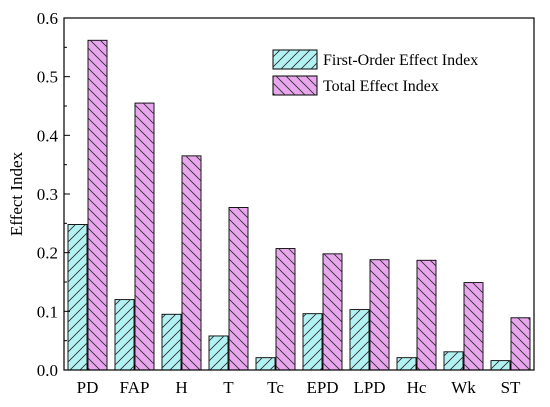 The height and width of the screenshot is (407, 550). I want to click on bar-hatch-total-wk, so click(473, 326).